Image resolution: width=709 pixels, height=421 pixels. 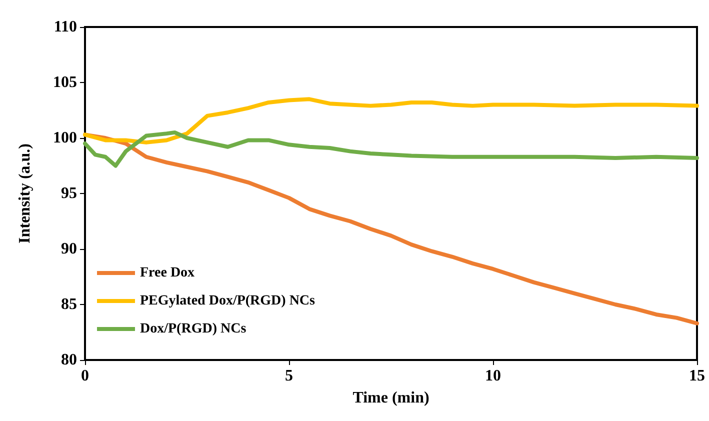 I want to click on y-tick-label: 80, so click(x=69, y=360).